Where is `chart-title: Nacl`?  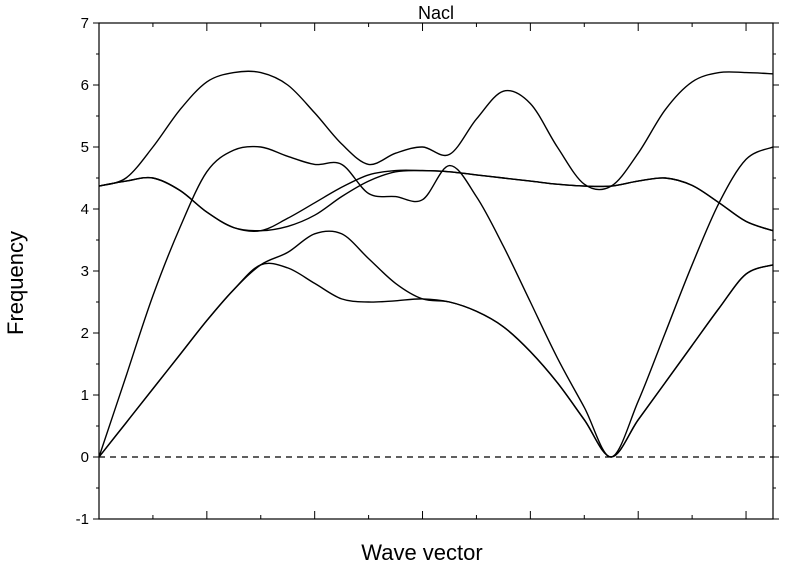 chart-title: Nacl is located at coordinates (436, 13).